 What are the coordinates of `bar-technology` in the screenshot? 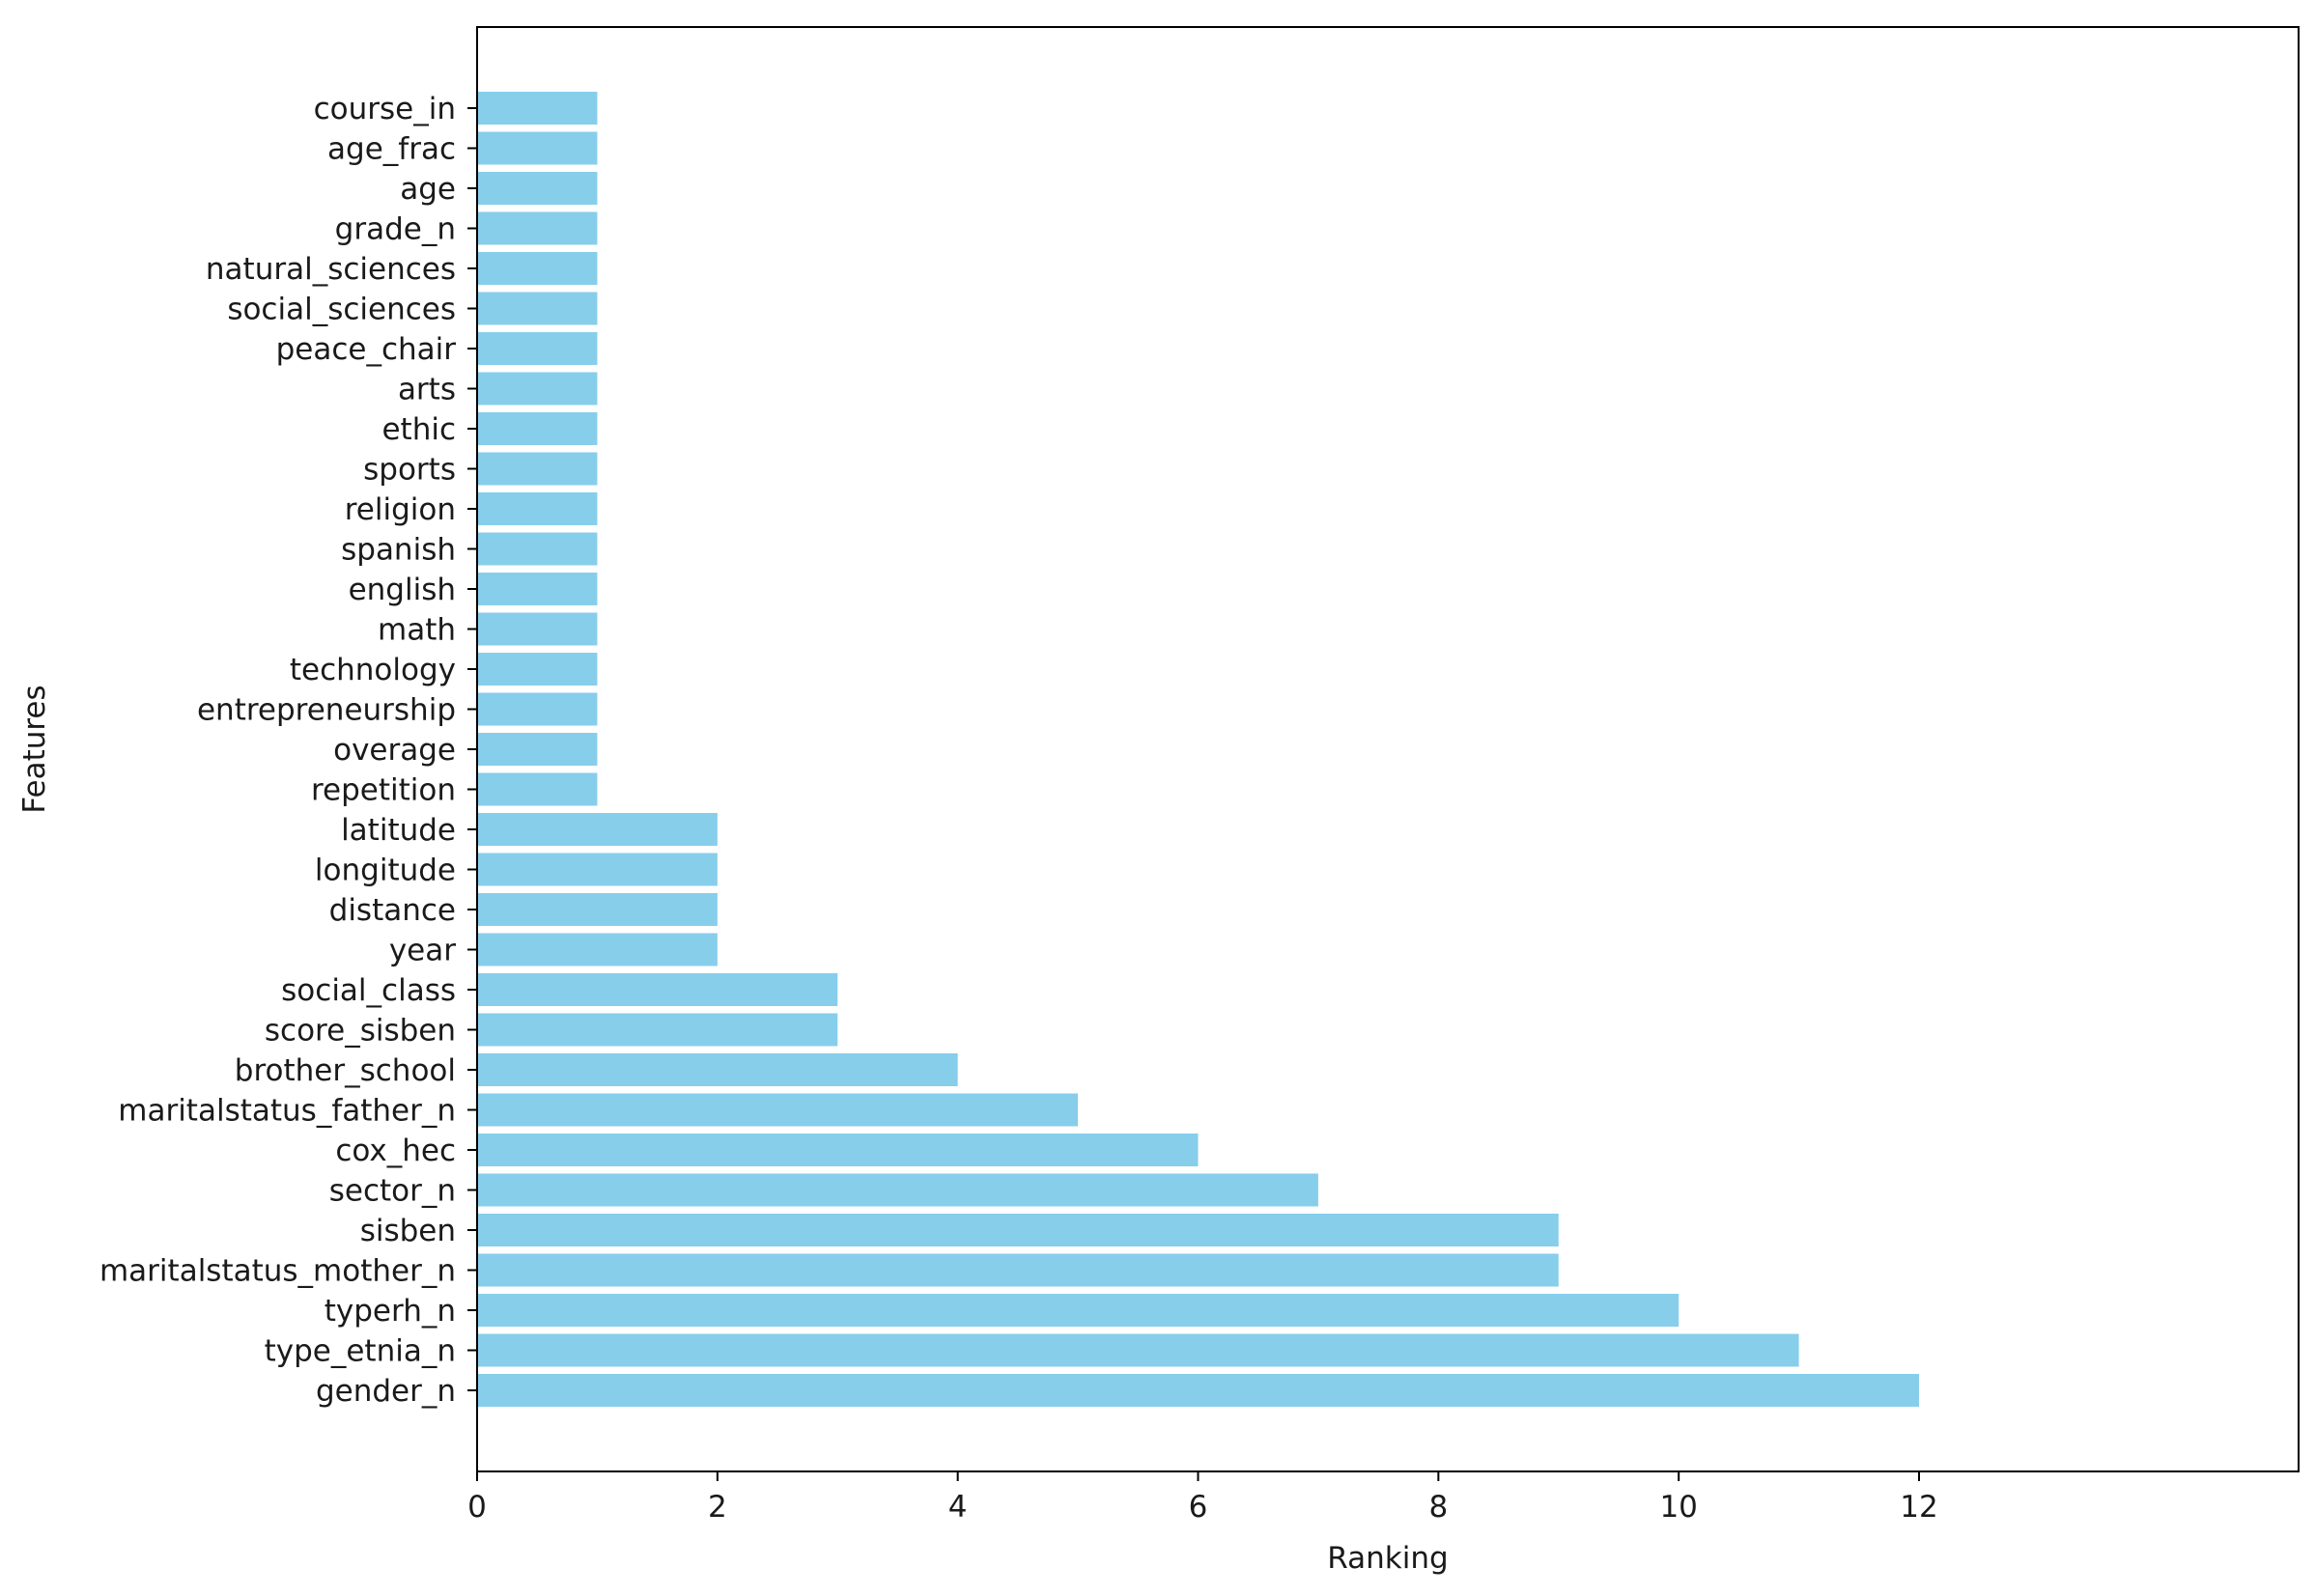 It's located at (537, 670).